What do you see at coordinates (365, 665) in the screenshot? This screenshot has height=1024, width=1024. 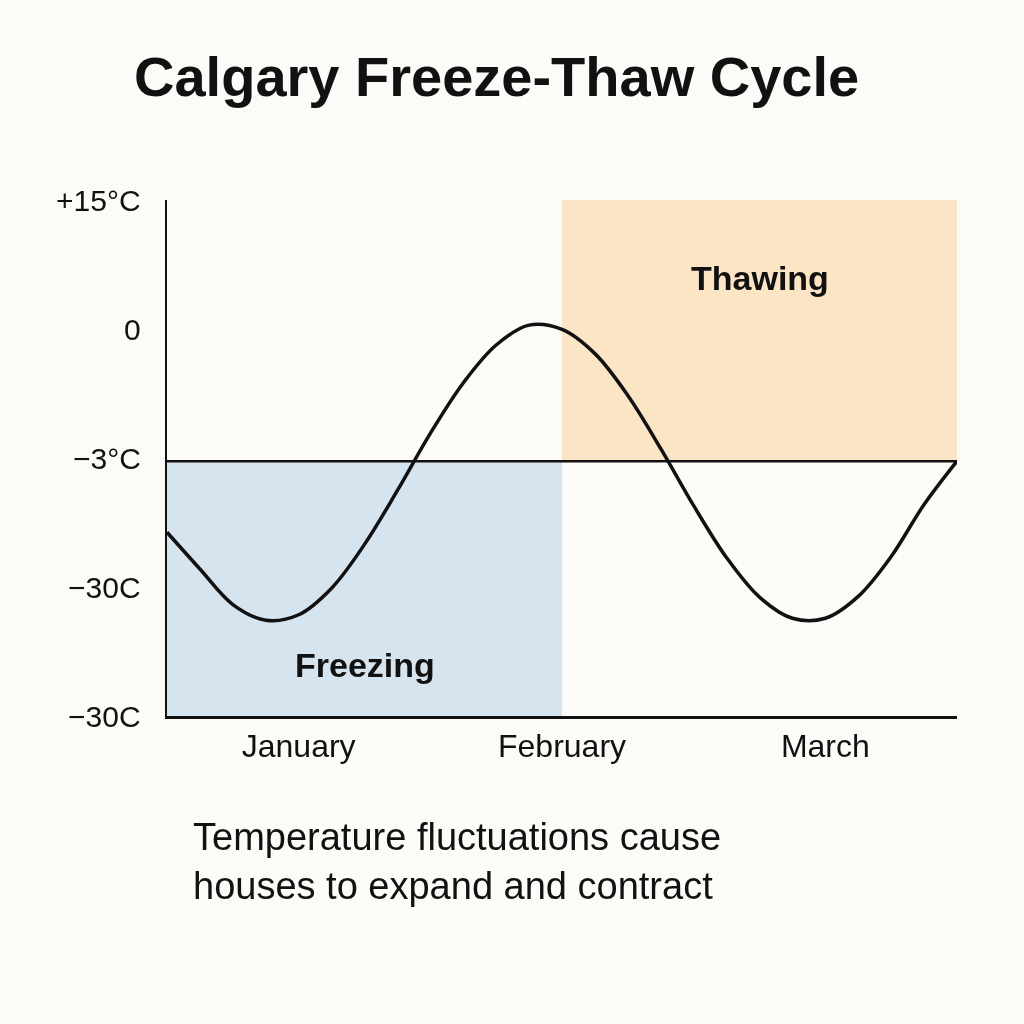 I see `band-label: Freezing` at bounding box center [365, 665].